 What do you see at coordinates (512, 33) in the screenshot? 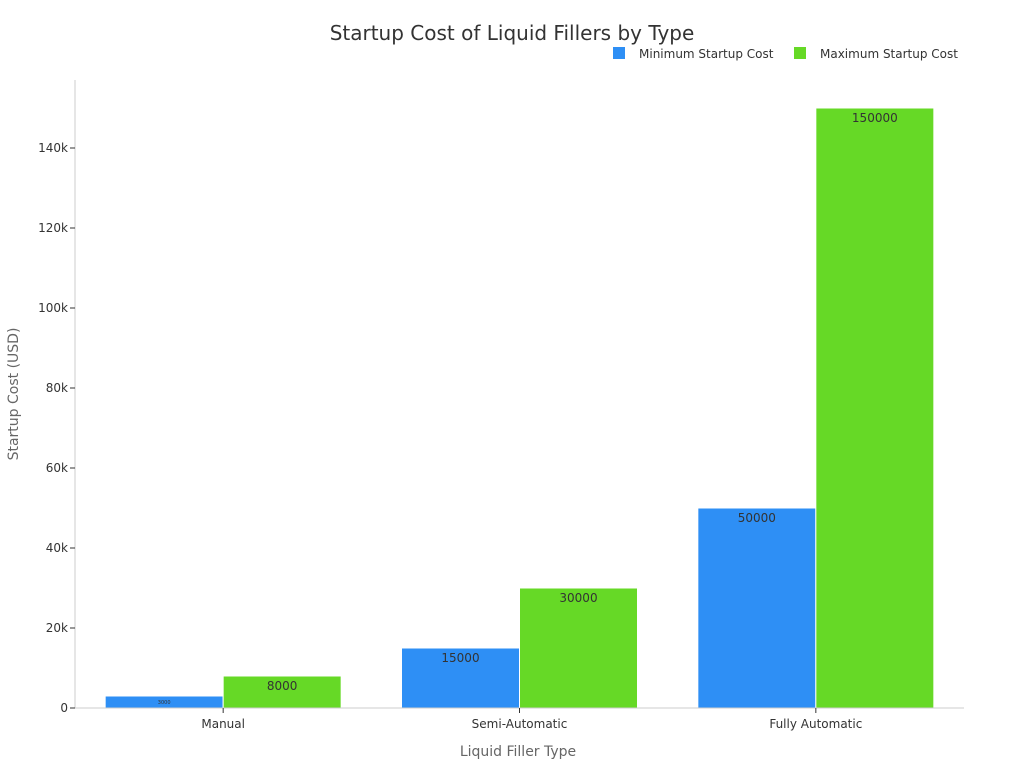
I see `chart-title: Startup Cost of Liquid Fillers by Type` at bounding box center [512, 33].